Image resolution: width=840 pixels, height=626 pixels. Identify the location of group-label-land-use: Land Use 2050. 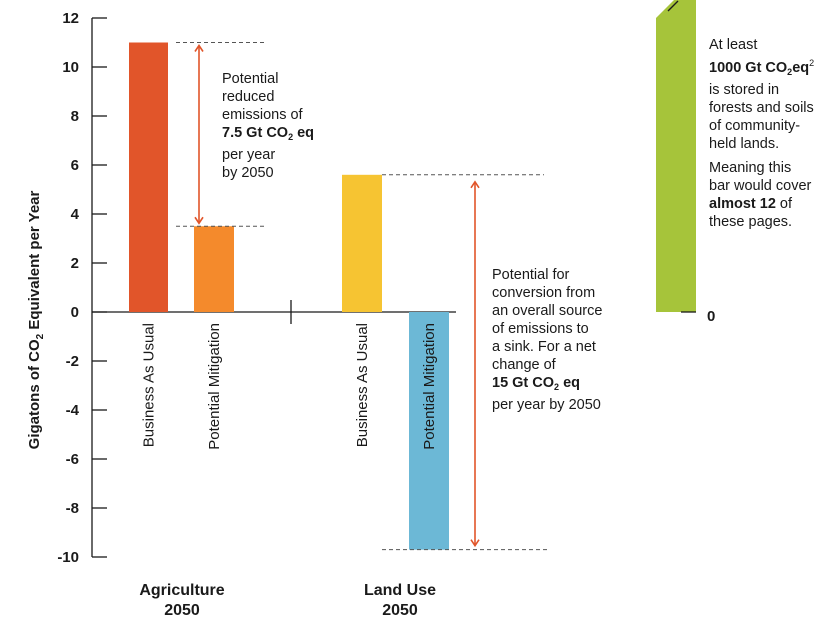
(399, 600).